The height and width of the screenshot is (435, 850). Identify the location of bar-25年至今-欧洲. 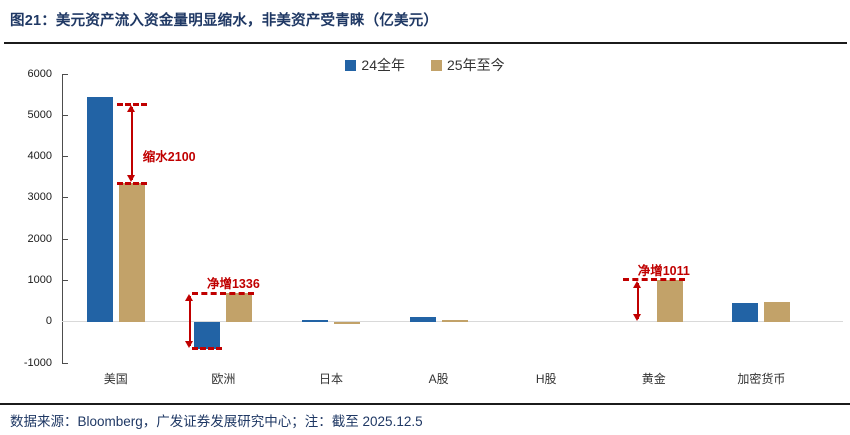
(239, 307).